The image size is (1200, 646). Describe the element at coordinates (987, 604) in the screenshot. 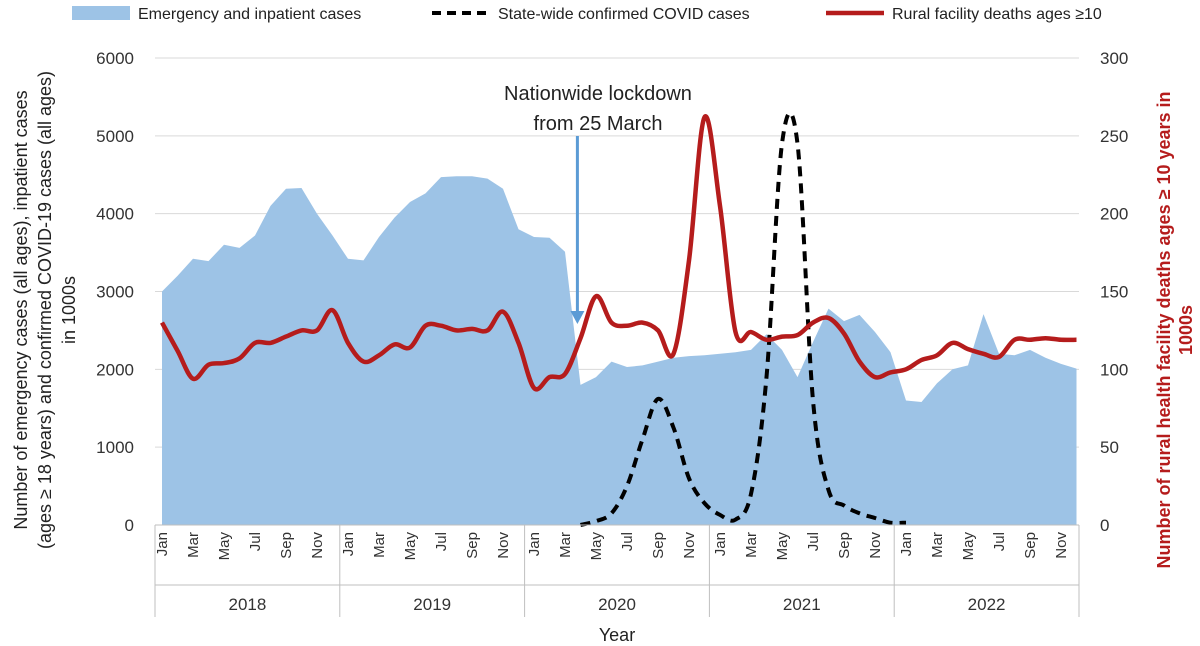

I see `x-year-label: 2022` at that location.